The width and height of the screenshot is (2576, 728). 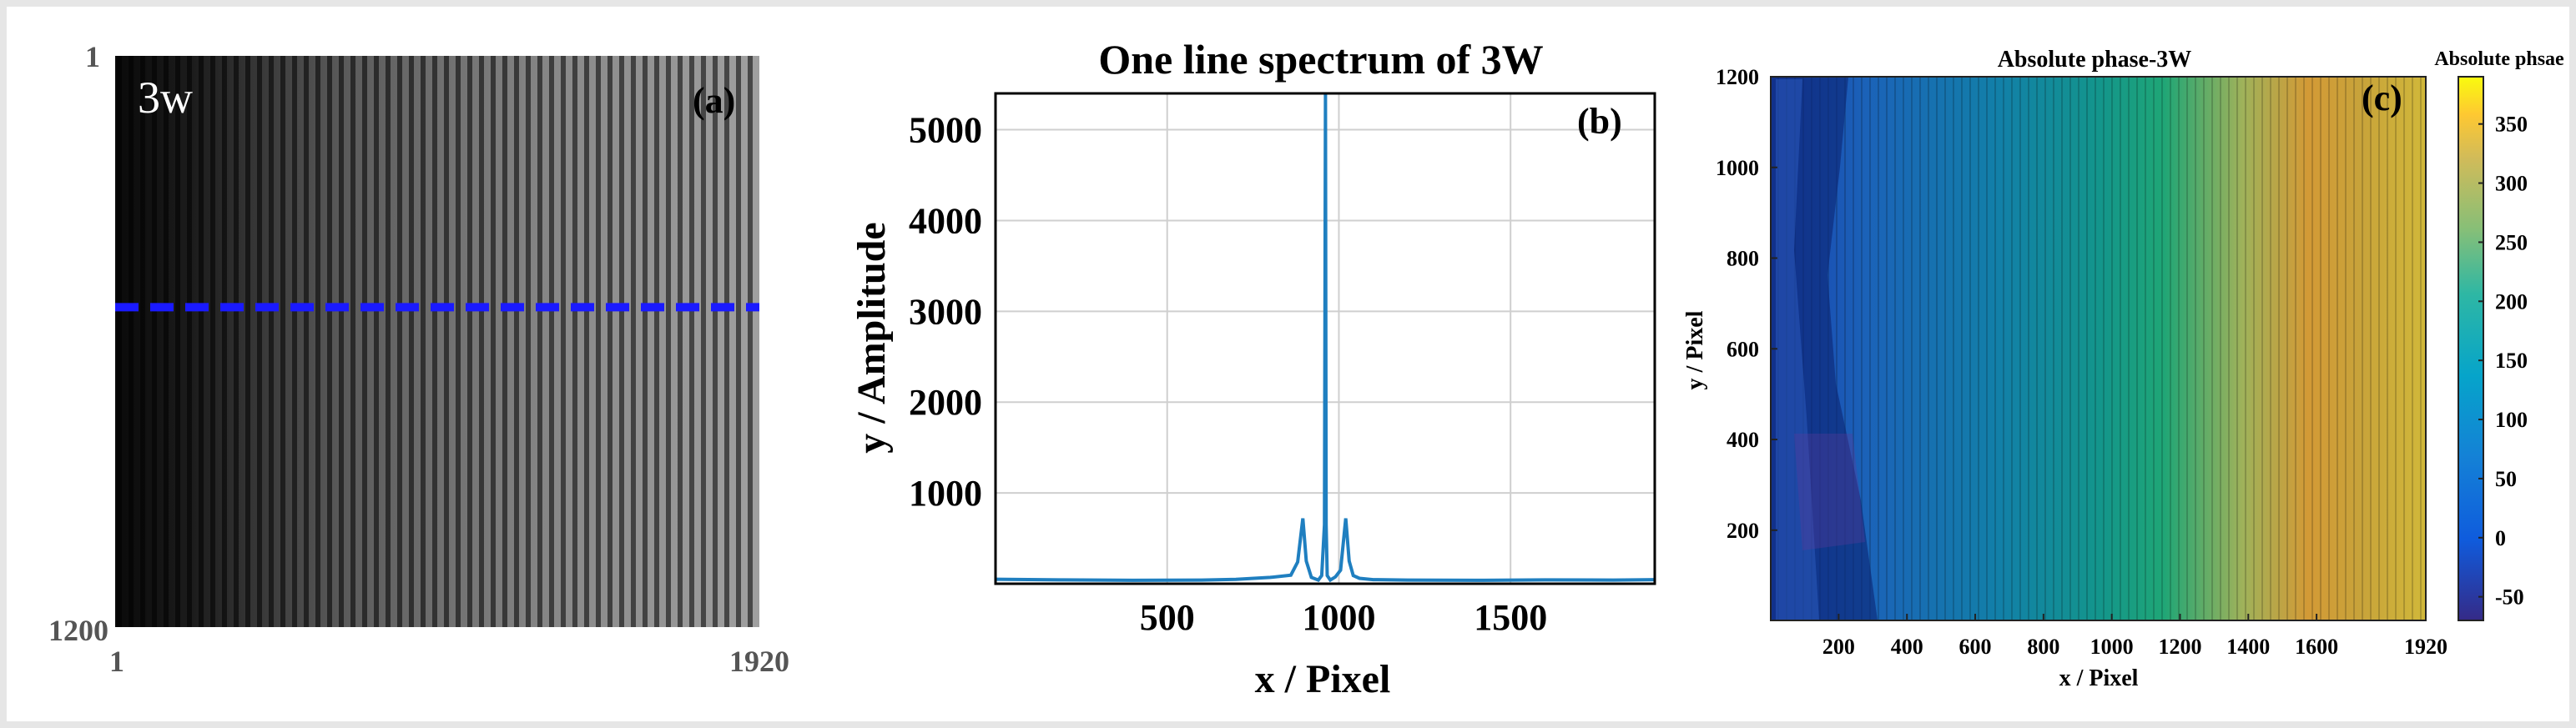 I want to click on panel-a-y-tick-bottom: 1200, so click(x=78, y=630).